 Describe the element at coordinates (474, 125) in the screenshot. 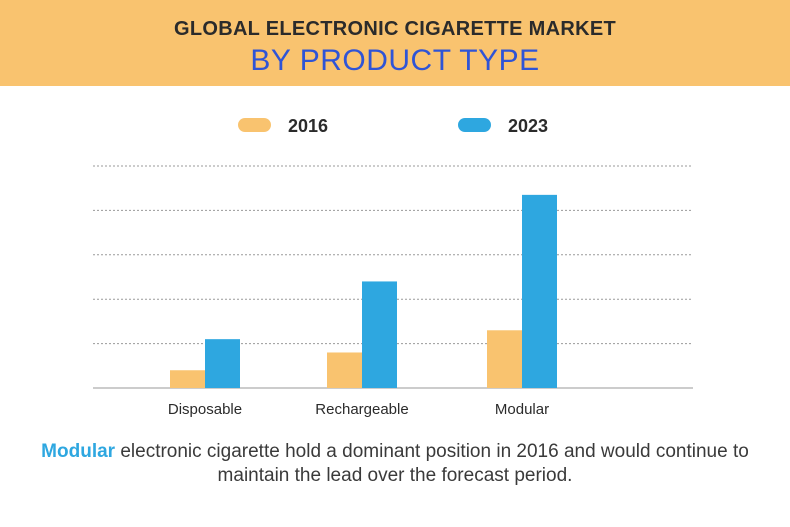

I see `legend-swatch-2023` at that location.